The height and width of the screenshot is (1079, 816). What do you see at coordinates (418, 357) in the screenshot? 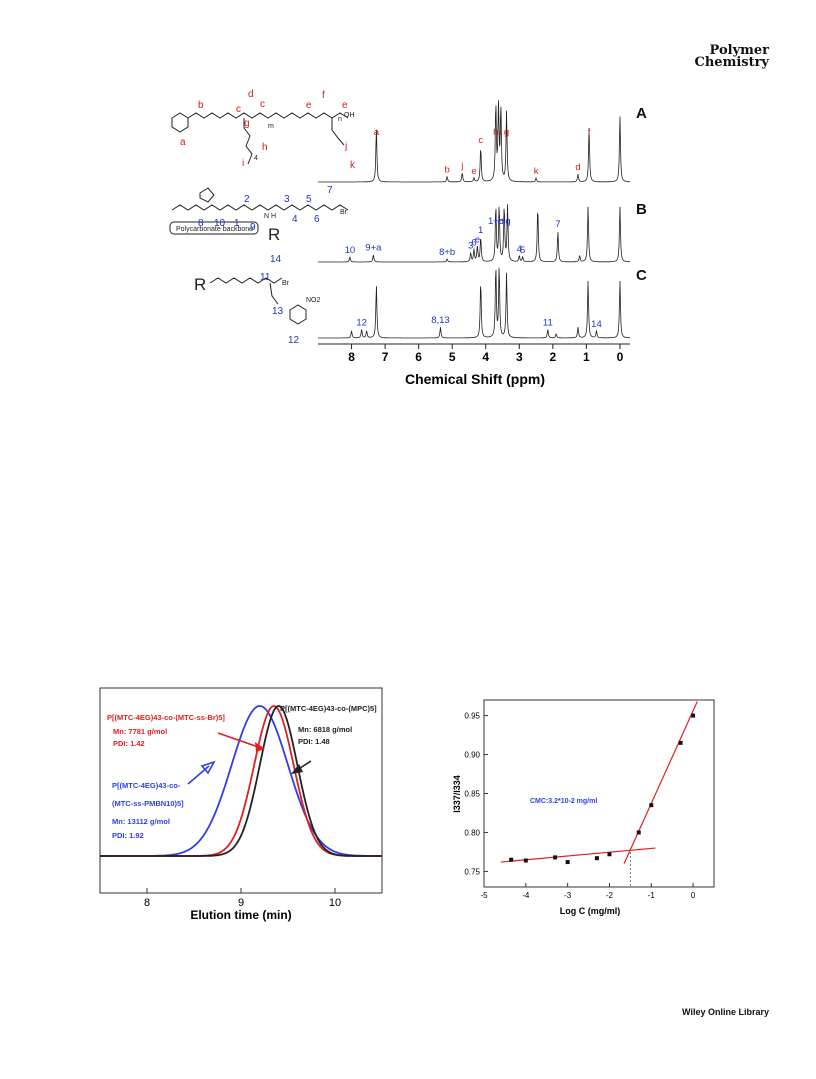
I see `nmr-x-tick-label: 6` at bounding box center [418, 357].